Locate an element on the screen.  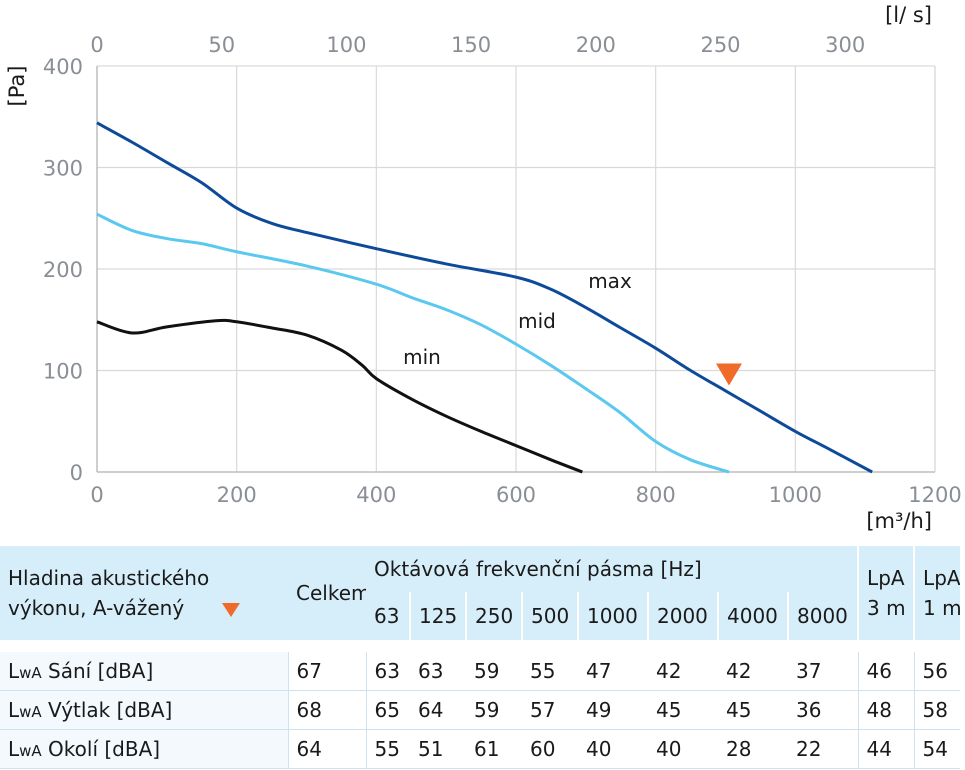
x2-tick-label: 150 is located at coordinates (471, 45).